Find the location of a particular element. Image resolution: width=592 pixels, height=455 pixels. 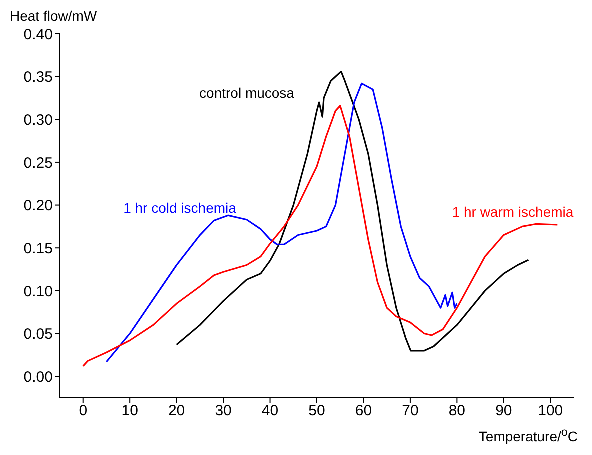

x-tick-label: 80 is located at coordinates (457, 411).